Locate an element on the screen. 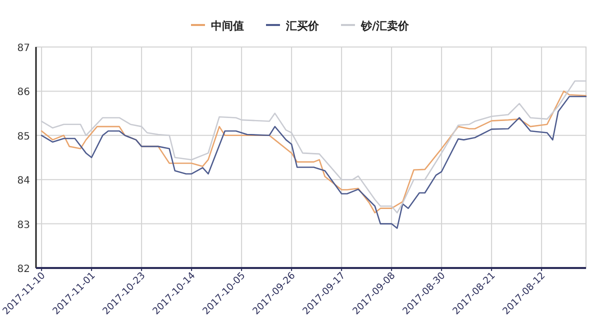 The height and width of the screenshot is (323, 600). y-tick-label: 82 is located at coordinates (23, 269).